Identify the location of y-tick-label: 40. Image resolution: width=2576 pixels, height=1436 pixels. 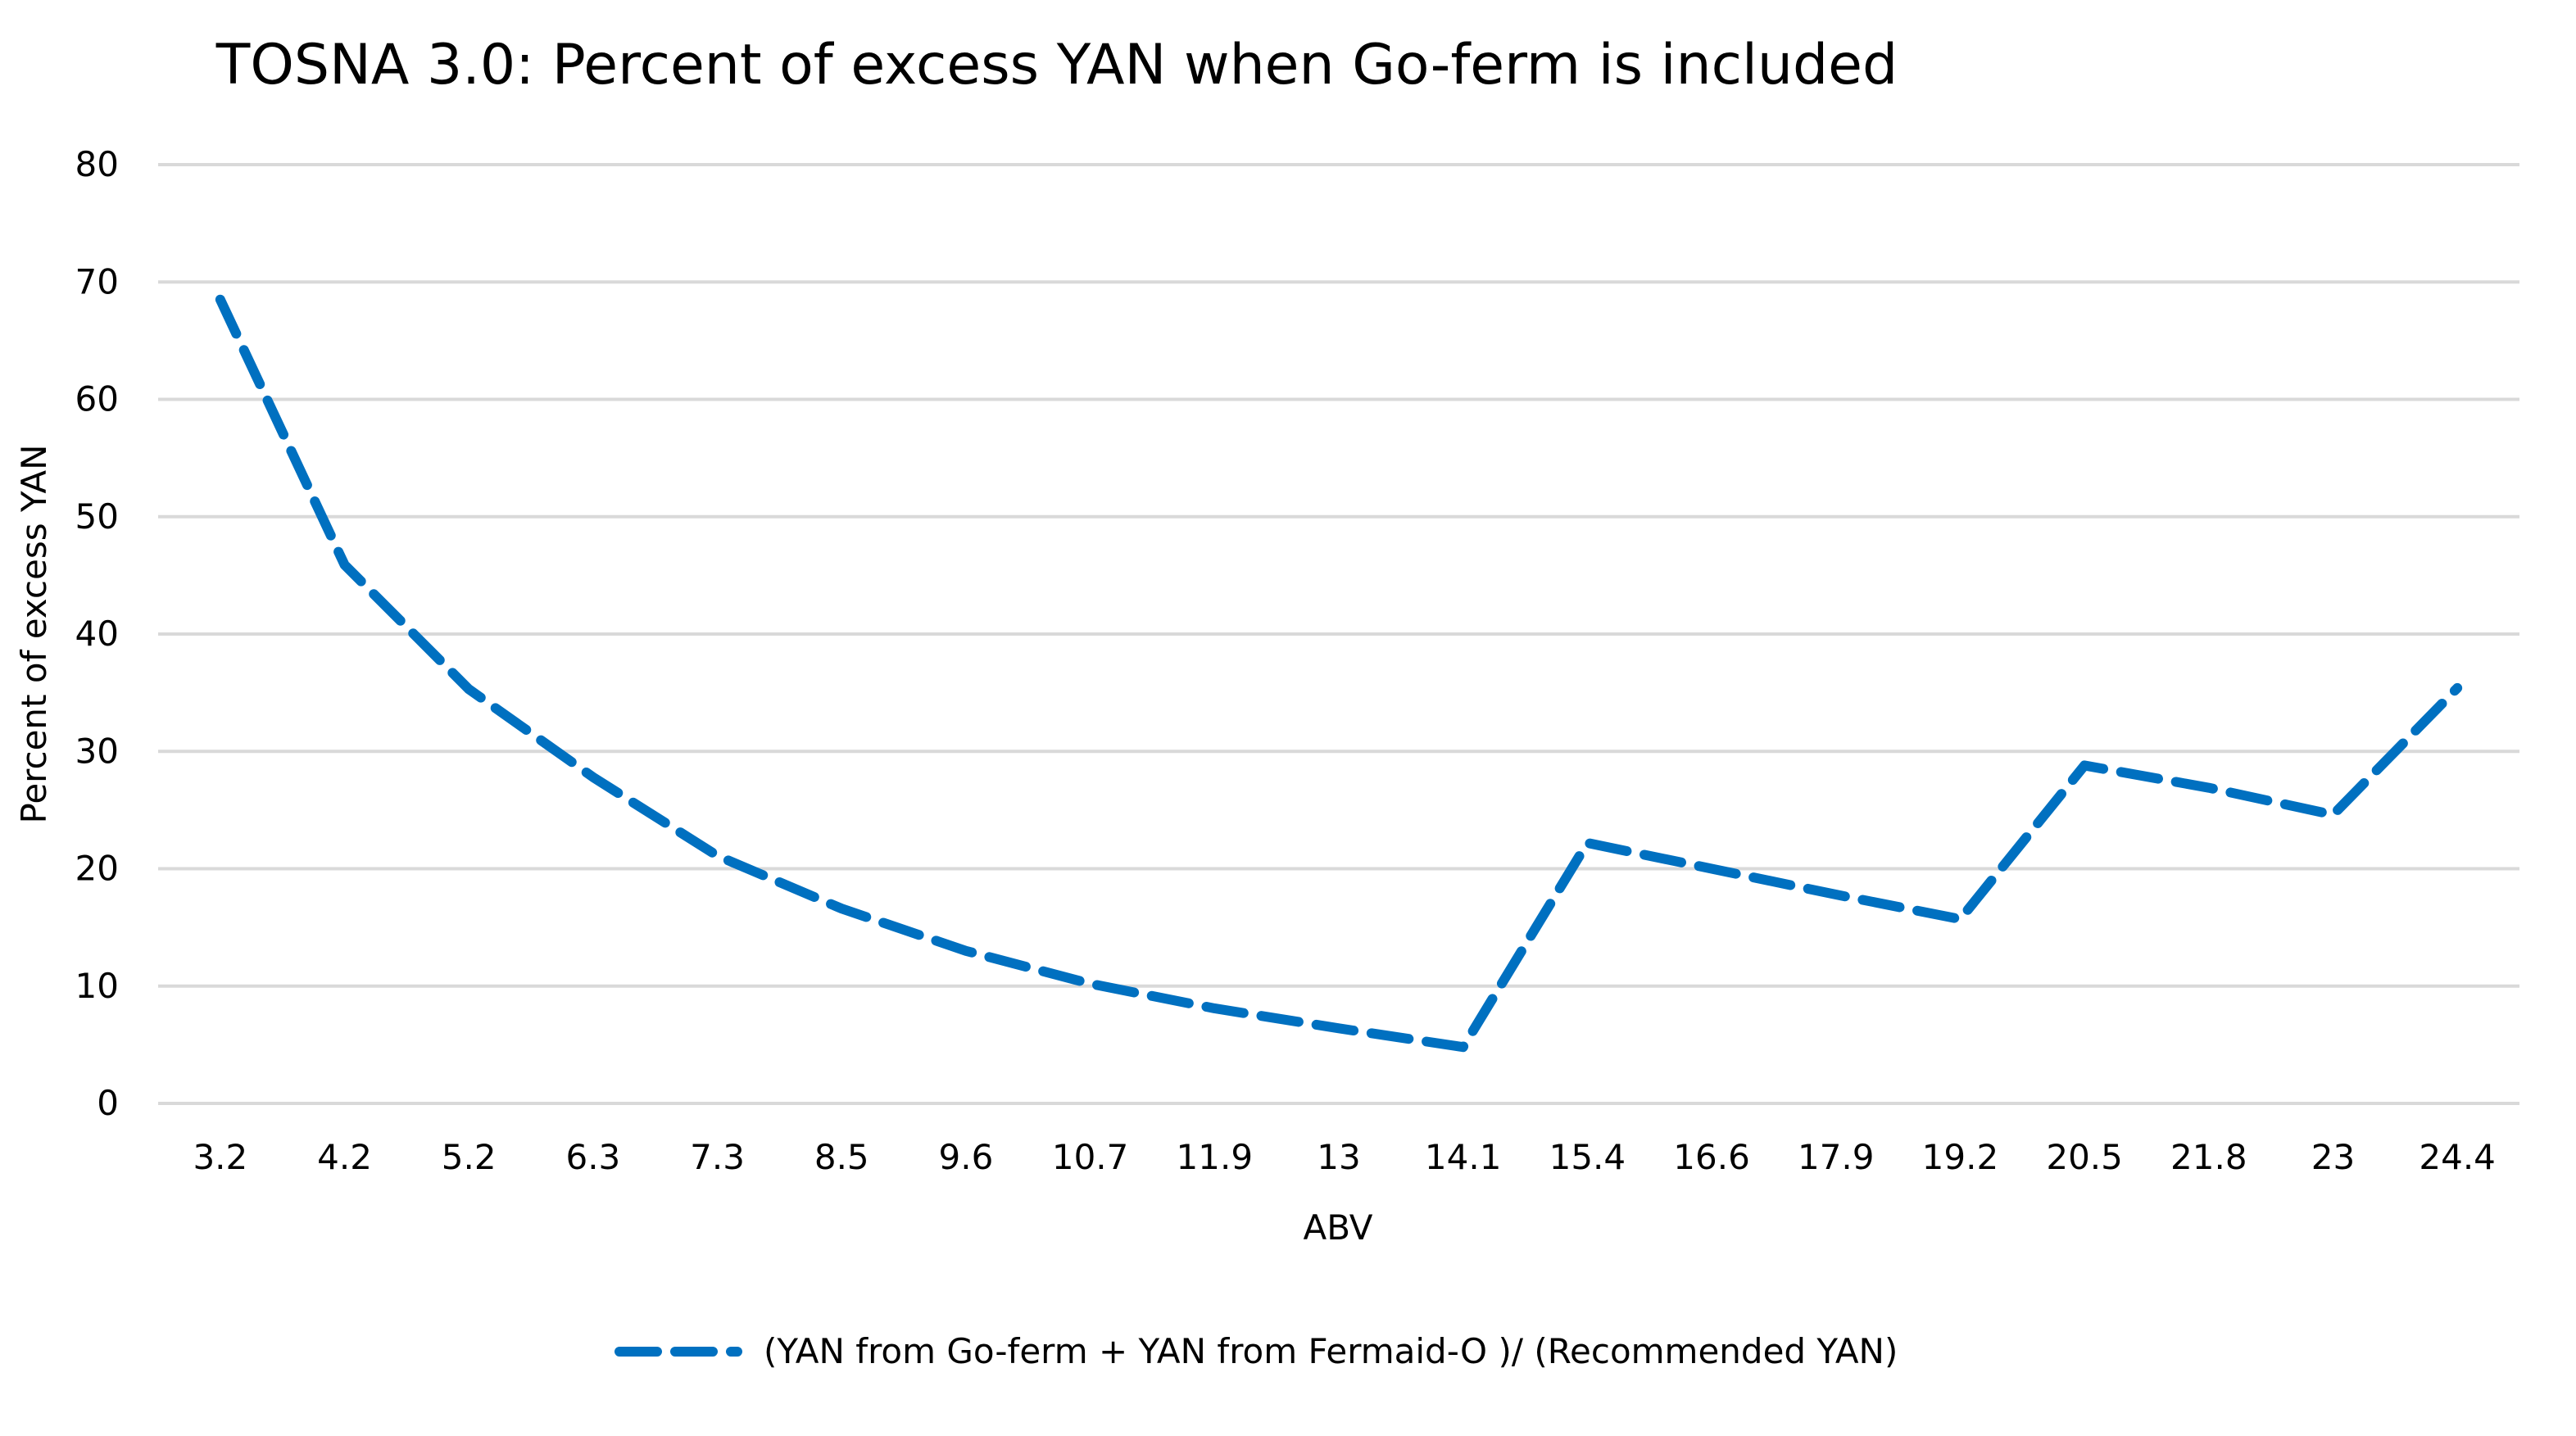
(97, 634).